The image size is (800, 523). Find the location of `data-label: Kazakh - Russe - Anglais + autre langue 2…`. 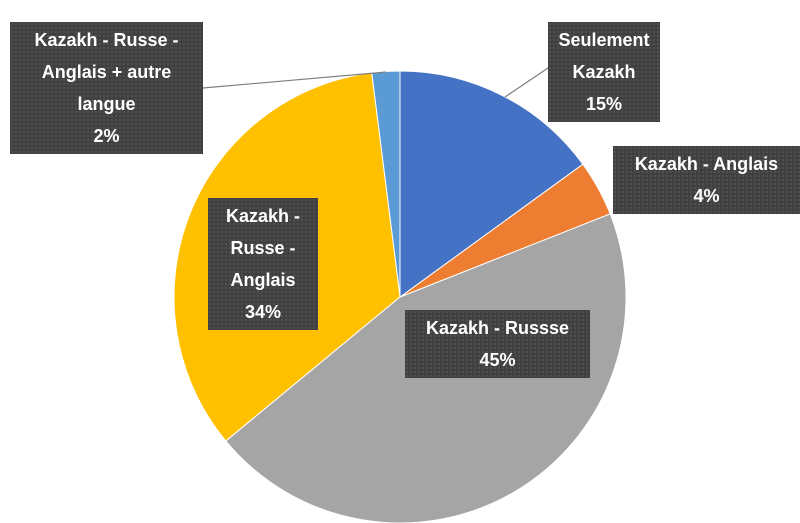

data-label: Kazakh - Russe - Anglais + autre langue 2… is located at coordinates (106, 88).